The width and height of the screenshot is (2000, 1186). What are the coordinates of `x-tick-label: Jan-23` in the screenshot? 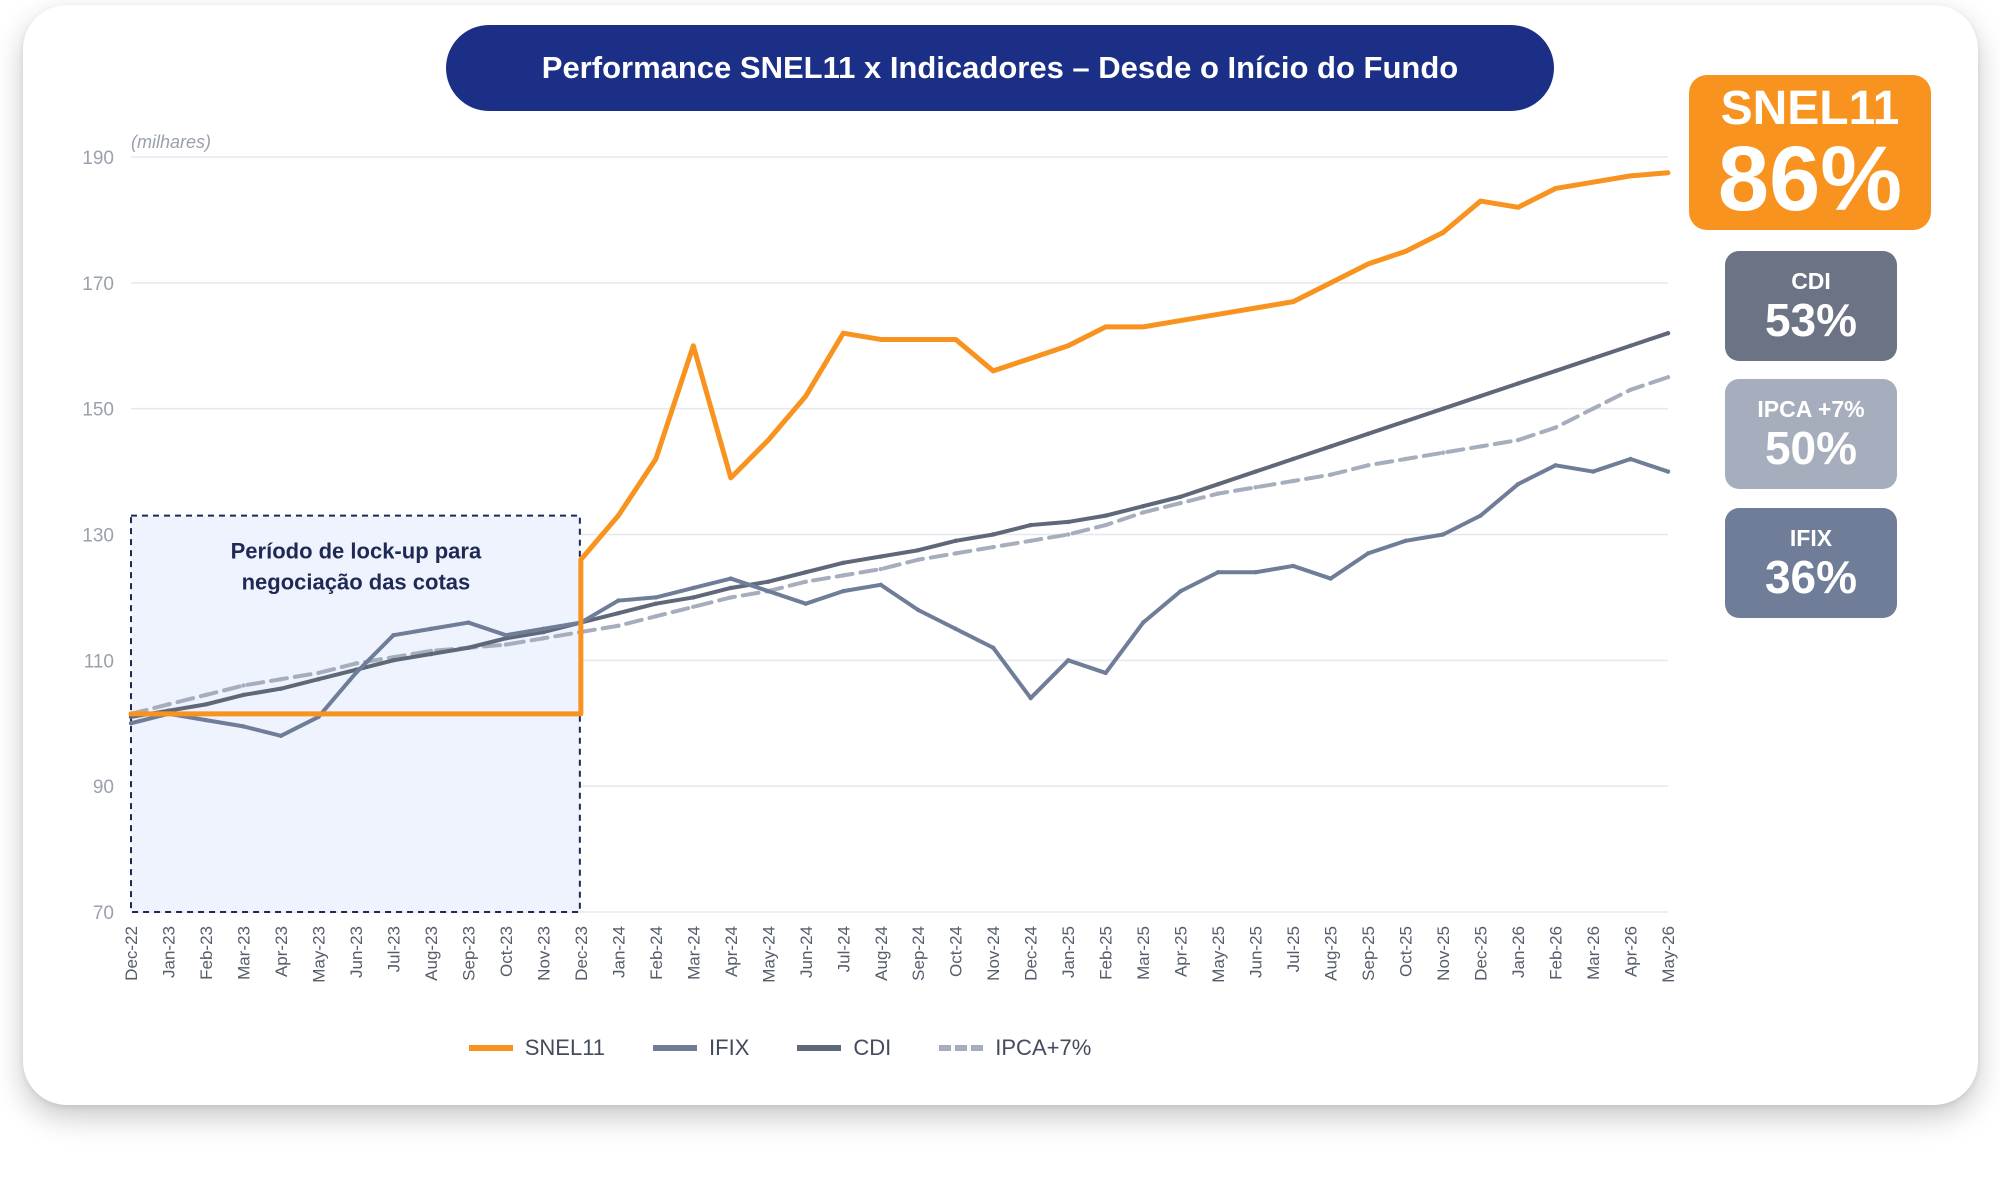 It's located at (168, 952).